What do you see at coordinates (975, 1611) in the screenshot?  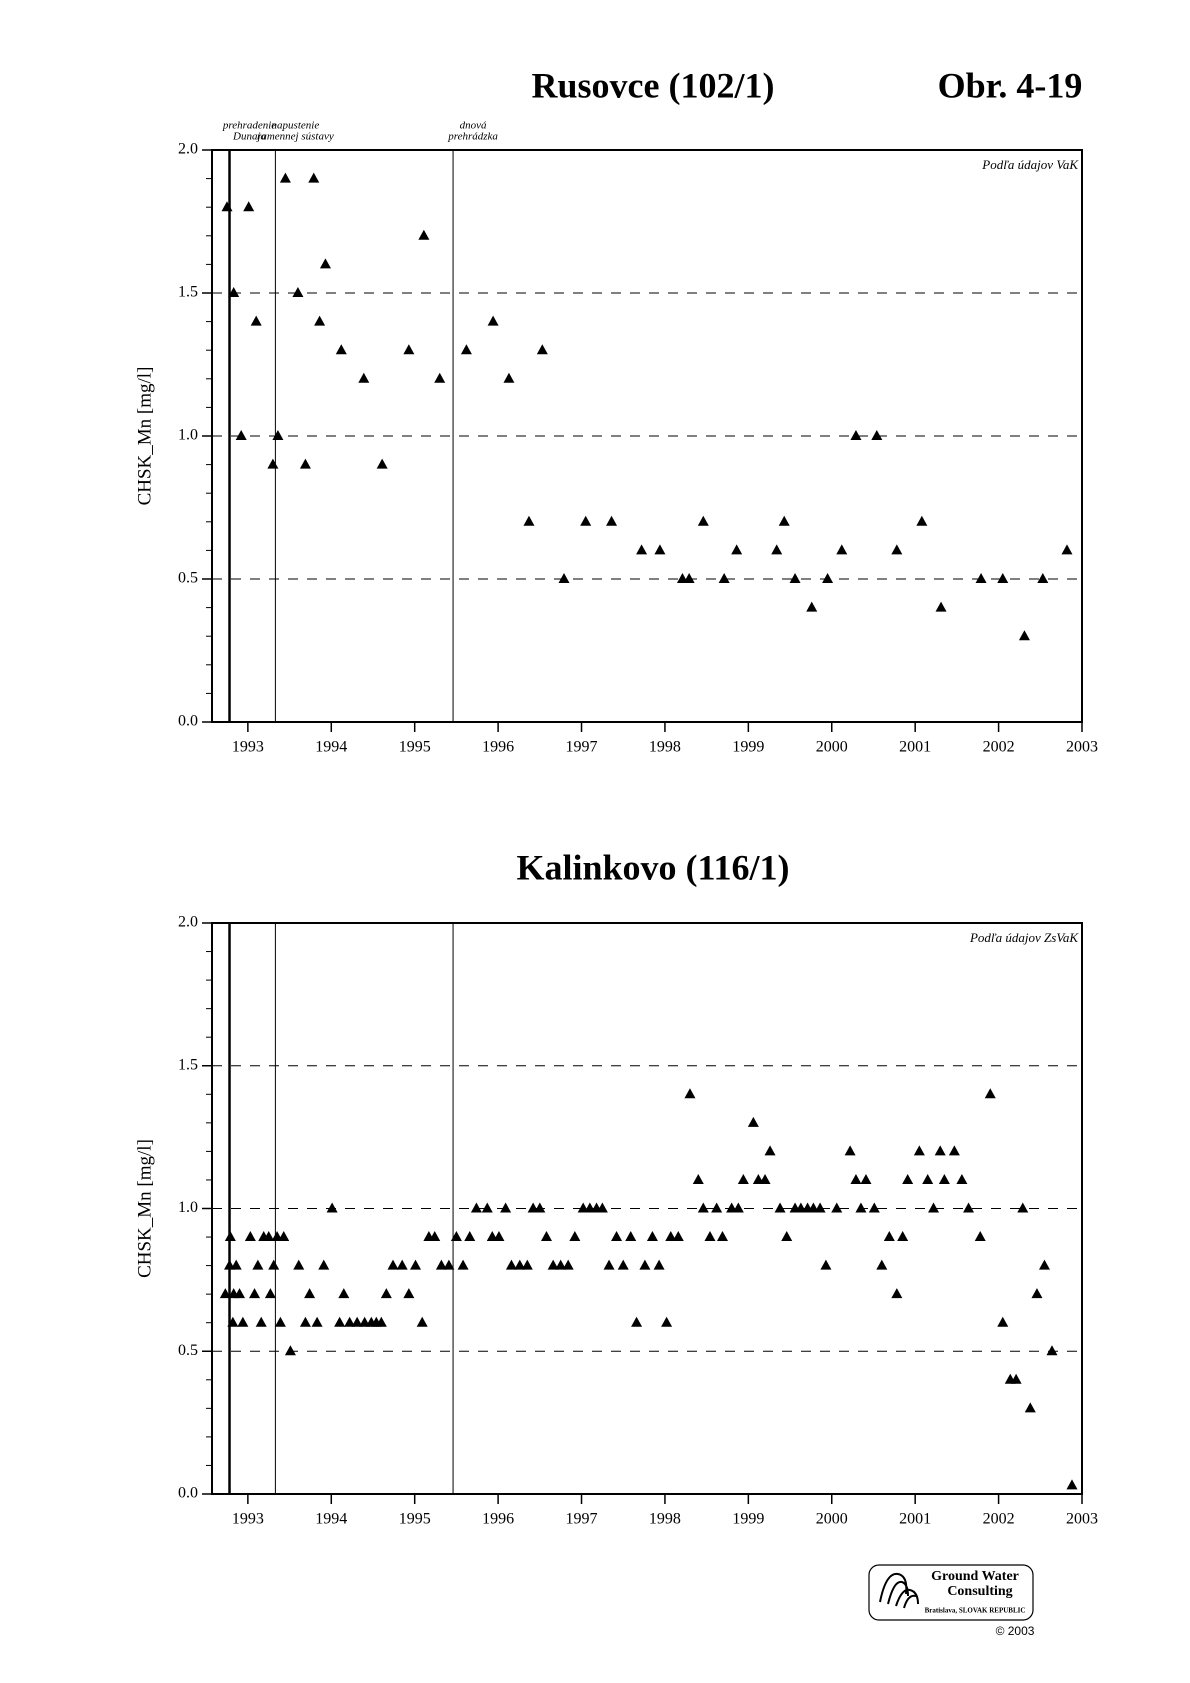 I see `logo-place: Bratislava, SLOVAK REPUBLIC` at bounding box center [975, 1611].